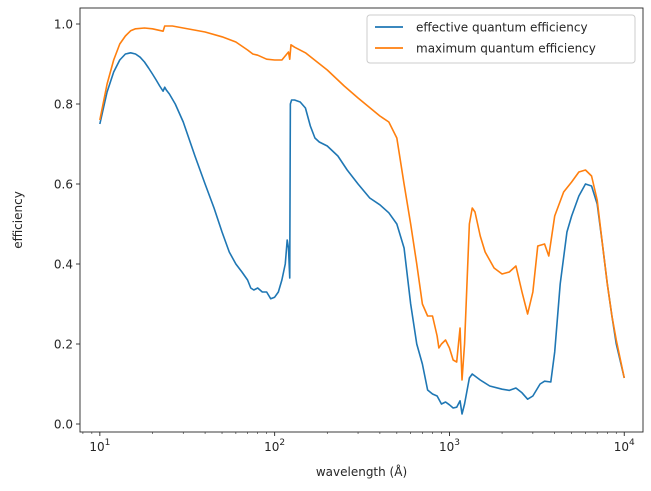  I want to click on y-axis-label: efficiency, so click(18, 220).